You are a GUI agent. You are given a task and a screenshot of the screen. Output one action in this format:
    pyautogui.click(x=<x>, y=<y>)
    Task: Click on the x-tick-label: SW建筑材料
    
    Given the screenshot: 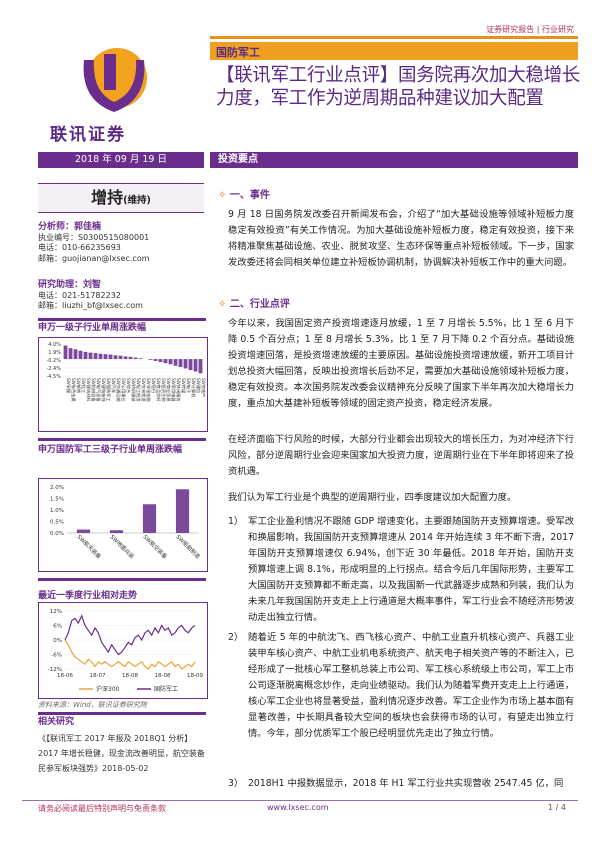 What is the action you would take?
    pyautogui.click(x=88, y=390)
    